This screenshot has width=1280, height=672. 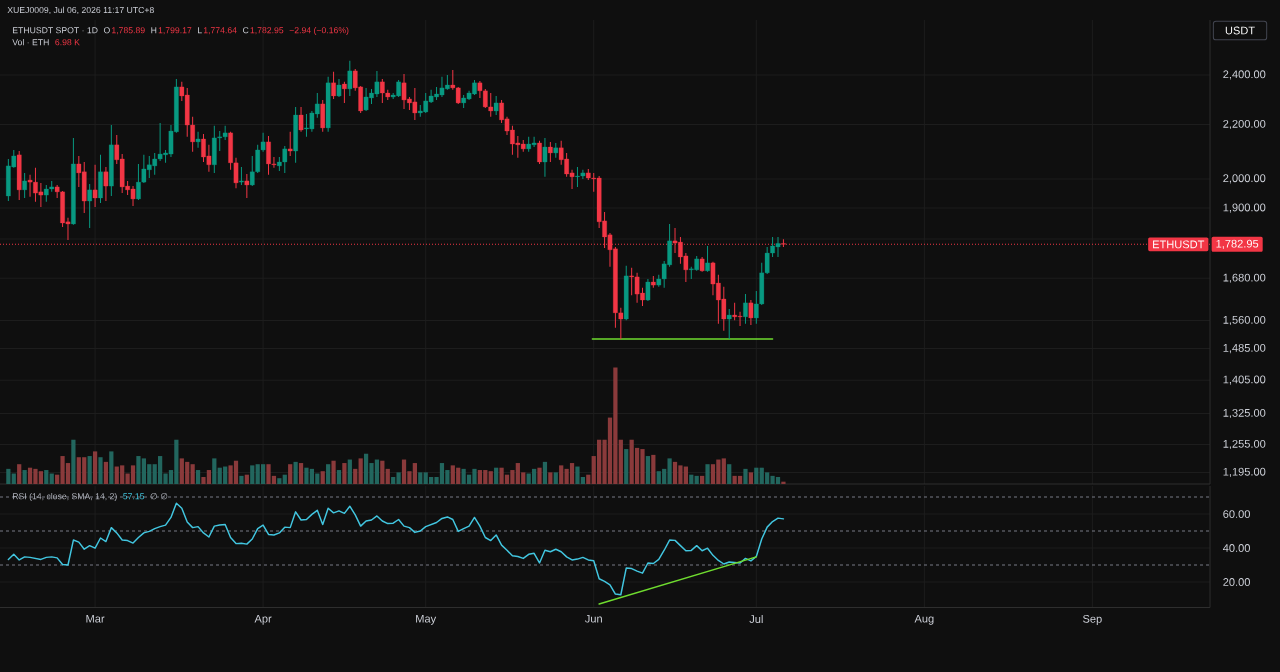 What do you see at coordinates (263, 619) in the screenshot?
I see `x-tick-label: Apr` at bounding box center [263, 619].